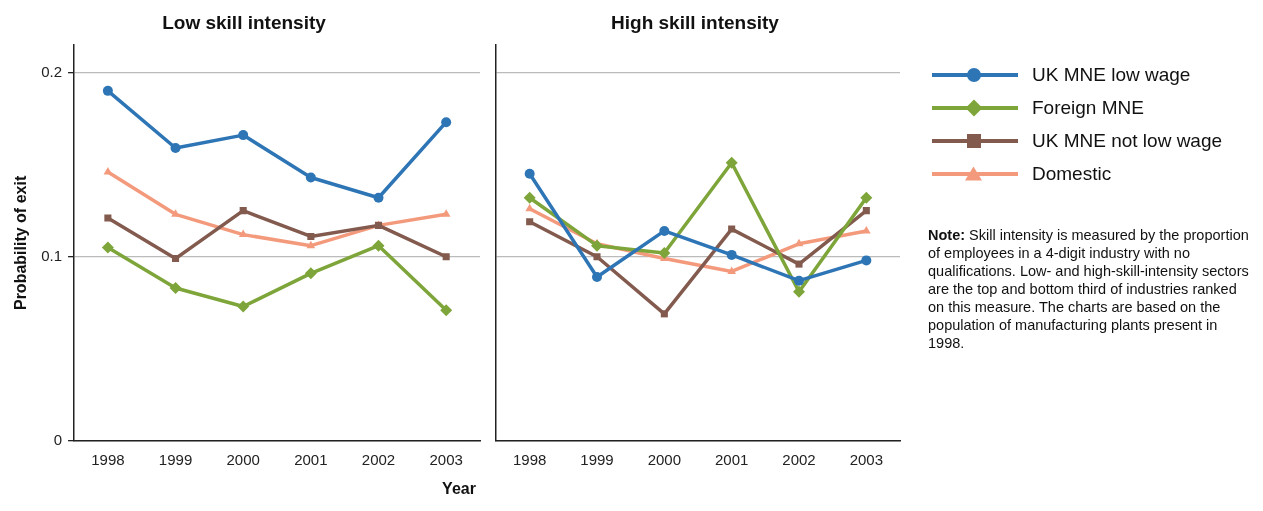 The width and height of the screenshot is (1263, 511). I want to click on text: Note: Skill intensity is measured by the proportion of employees in a 4-digit industry with no qualifications. Low- and high-skill-intensity sectors are the top and bottom third of industries ranked on this measure. The charts are based on the population of manufacturing plants present in 1998., so click(1088, 289).